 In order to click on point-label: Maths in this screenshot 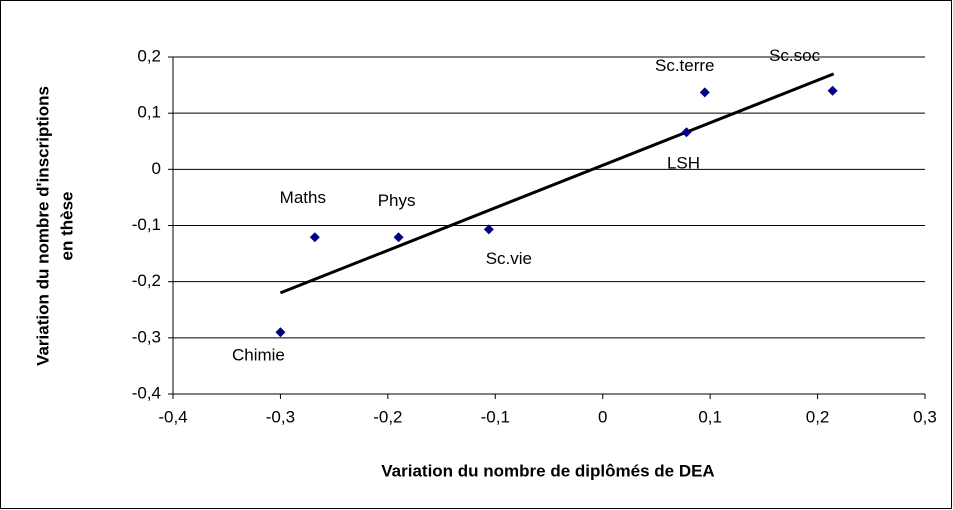, I will do `click(303, 197)`.